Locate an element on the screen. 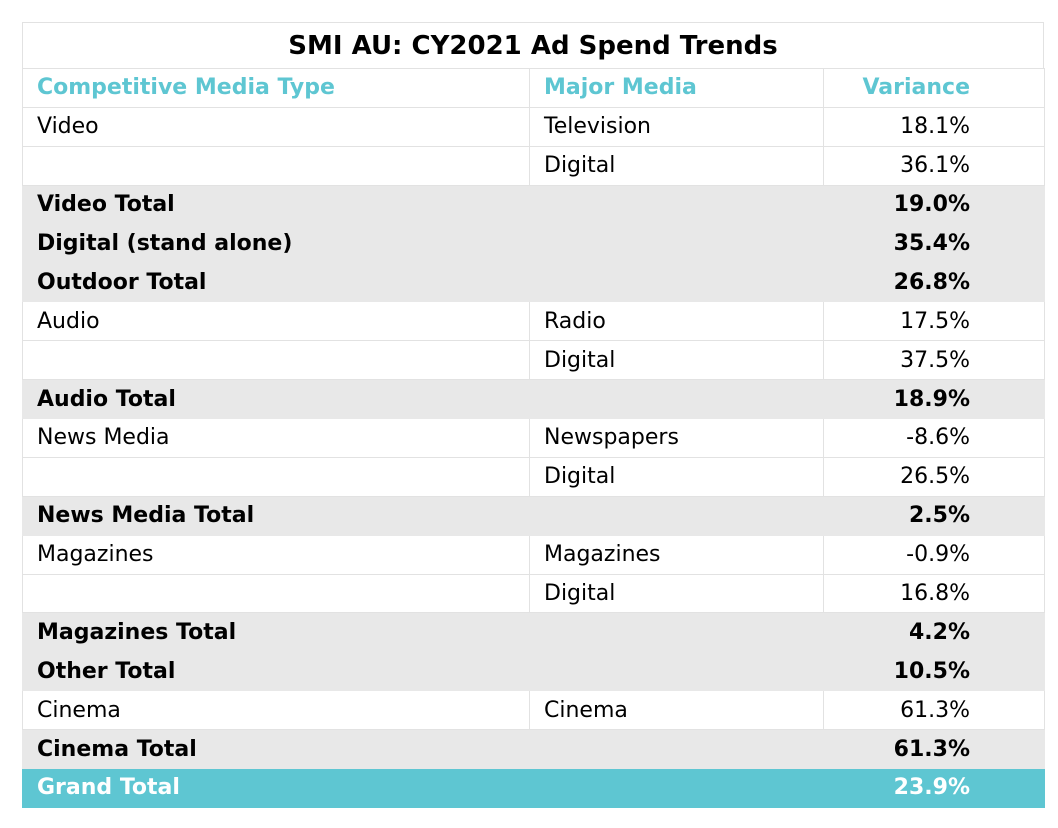 The height and width of the screenshot is (828, 1058). table-row: Digital 37.5% is located at coordinates (533, 360).